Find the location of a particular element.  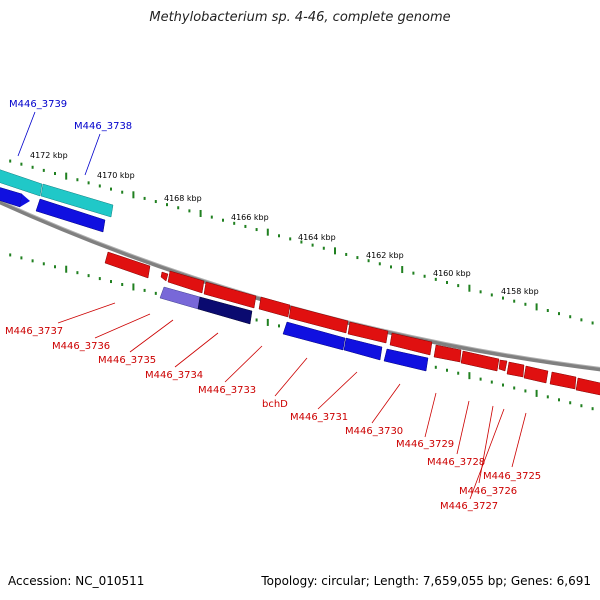

label-M446_3729: M446_3729 is located at coordinates (425, 444).